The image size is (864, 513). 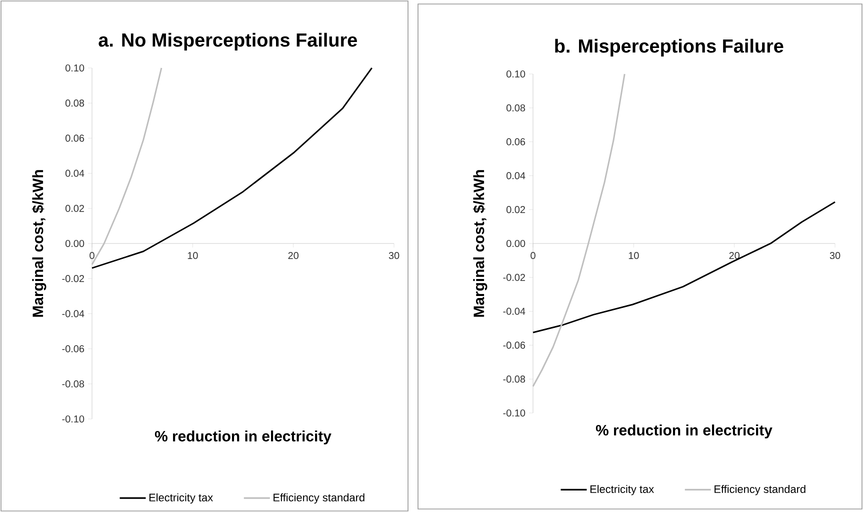 What do you see at coordinates (227, 41) in the screenshot?
I see `chart-title: a. No Misperceptions Failure` at bounding box center [227, 41].